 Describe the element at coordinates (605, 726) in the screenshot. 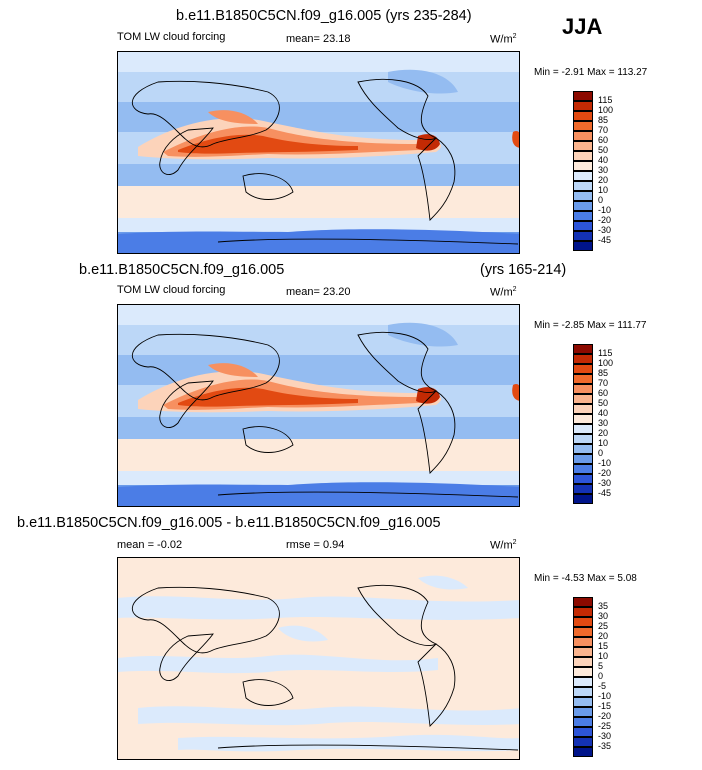

I see `colorbar-tick-label: -25` at that location.